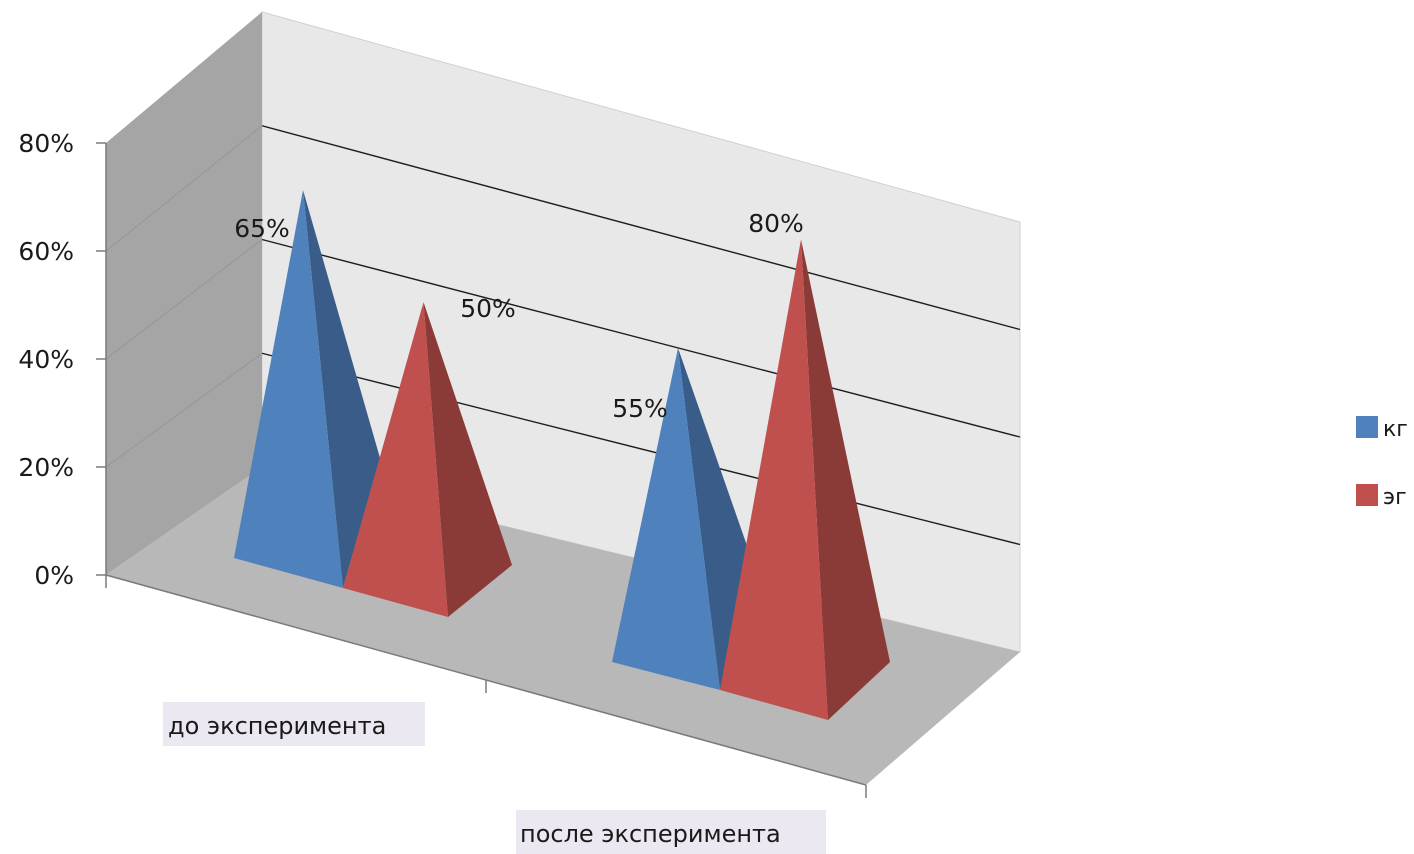 This screenshot has height=854, width=1414. Describe the element at coordinates (776, 223) in the screenshot. I see `data-label: 80%` at that location.